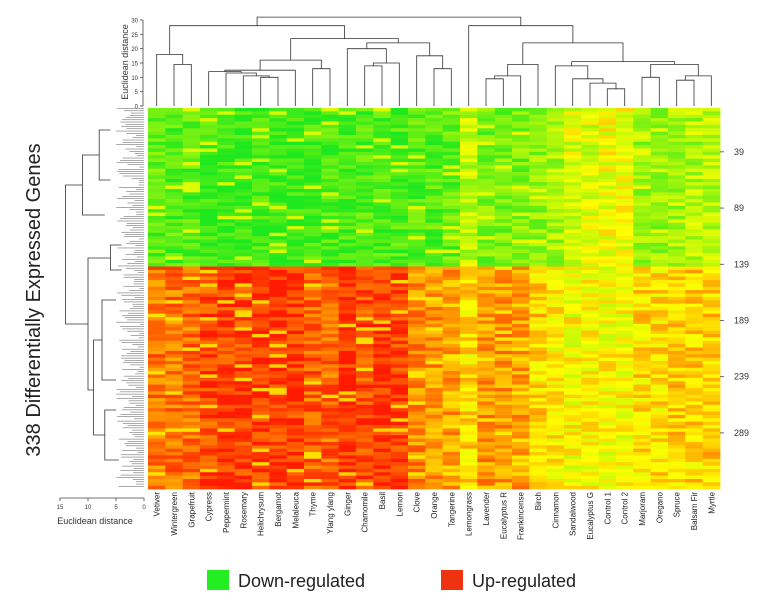 This screenshot has width=780, height=612. I want to click on row-tick-label: 189, so click(741, 320).